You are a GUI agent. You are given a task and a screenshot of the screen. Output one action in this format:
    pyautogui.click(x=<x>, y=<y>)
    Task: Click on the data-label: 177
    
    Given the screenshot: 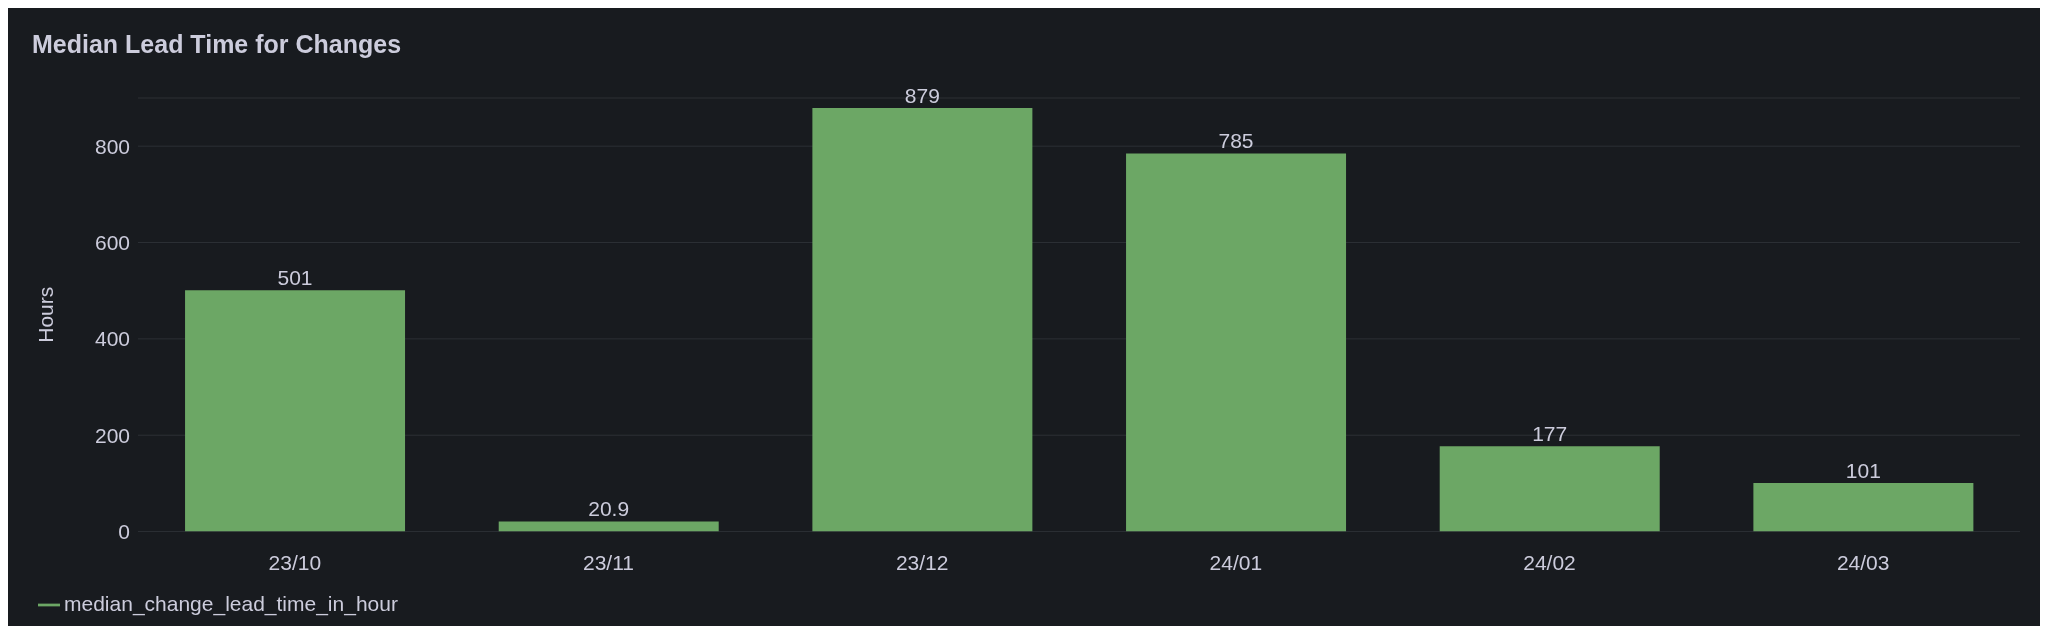 What is the action you would take?
    pyautogui.click(x=1550, y=434)
    